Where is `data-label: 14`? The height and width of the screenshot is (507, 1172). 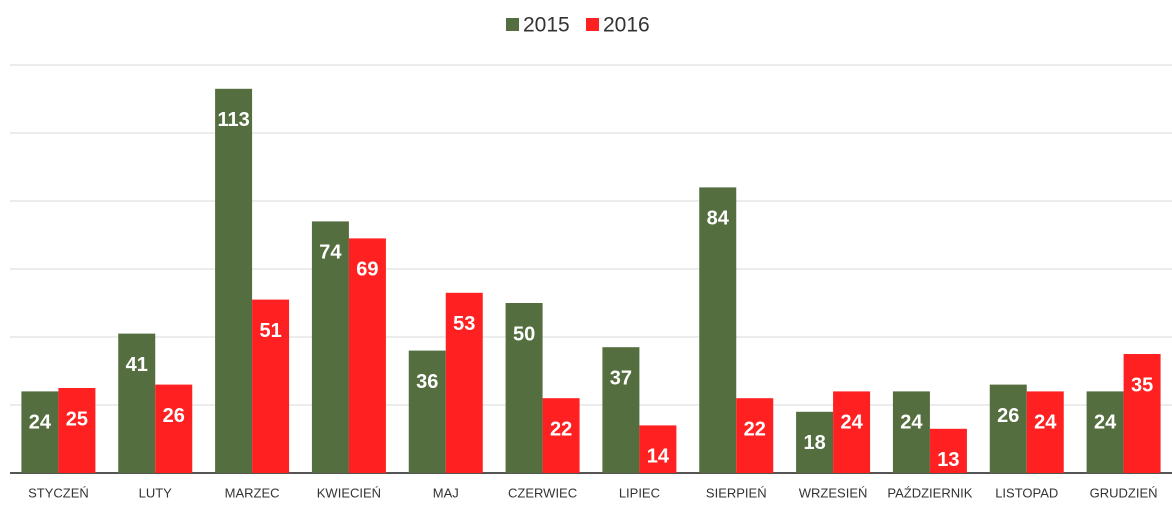 data-label: 14 is located at coordinates (658, 457).